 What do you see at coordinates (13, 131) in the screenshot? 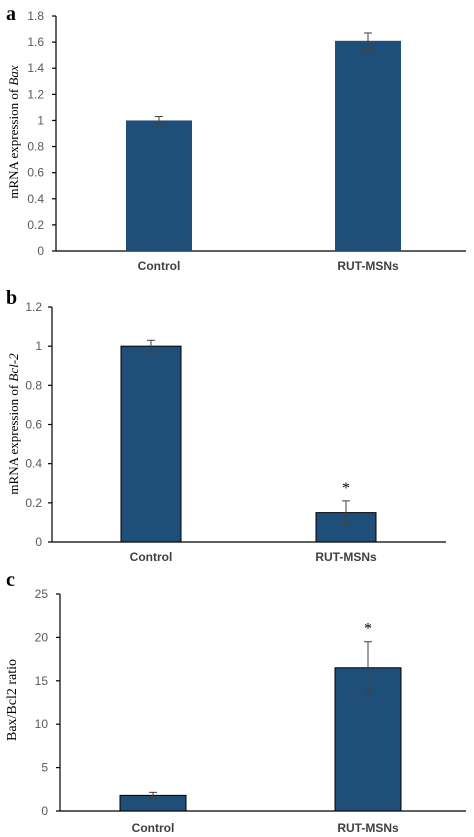
I see `panel-a-ylabel: mRNA expression of Bax` at bounding box center [13, 131].